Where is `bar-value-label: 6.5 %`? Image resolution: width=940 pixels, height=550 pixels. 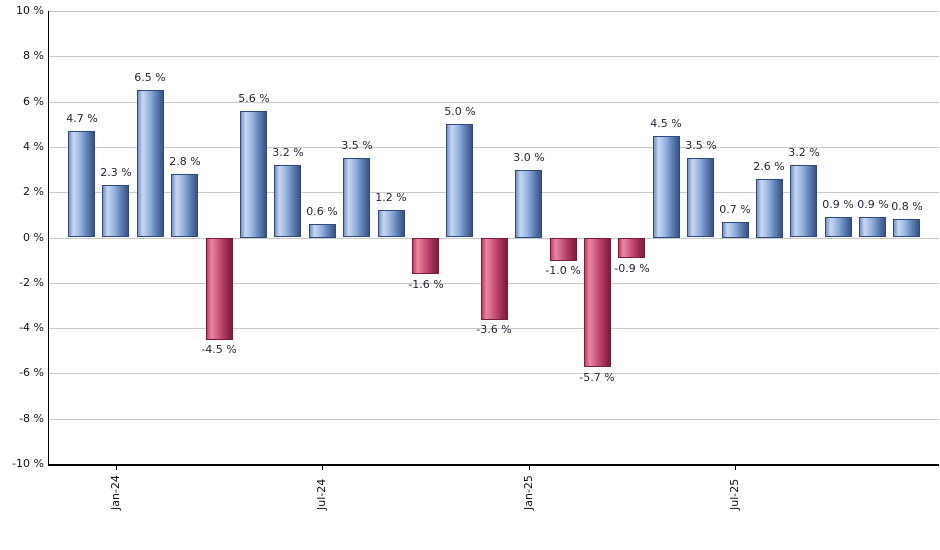
bar-value-label: 6.5 % is located at coordinates (150, 77).